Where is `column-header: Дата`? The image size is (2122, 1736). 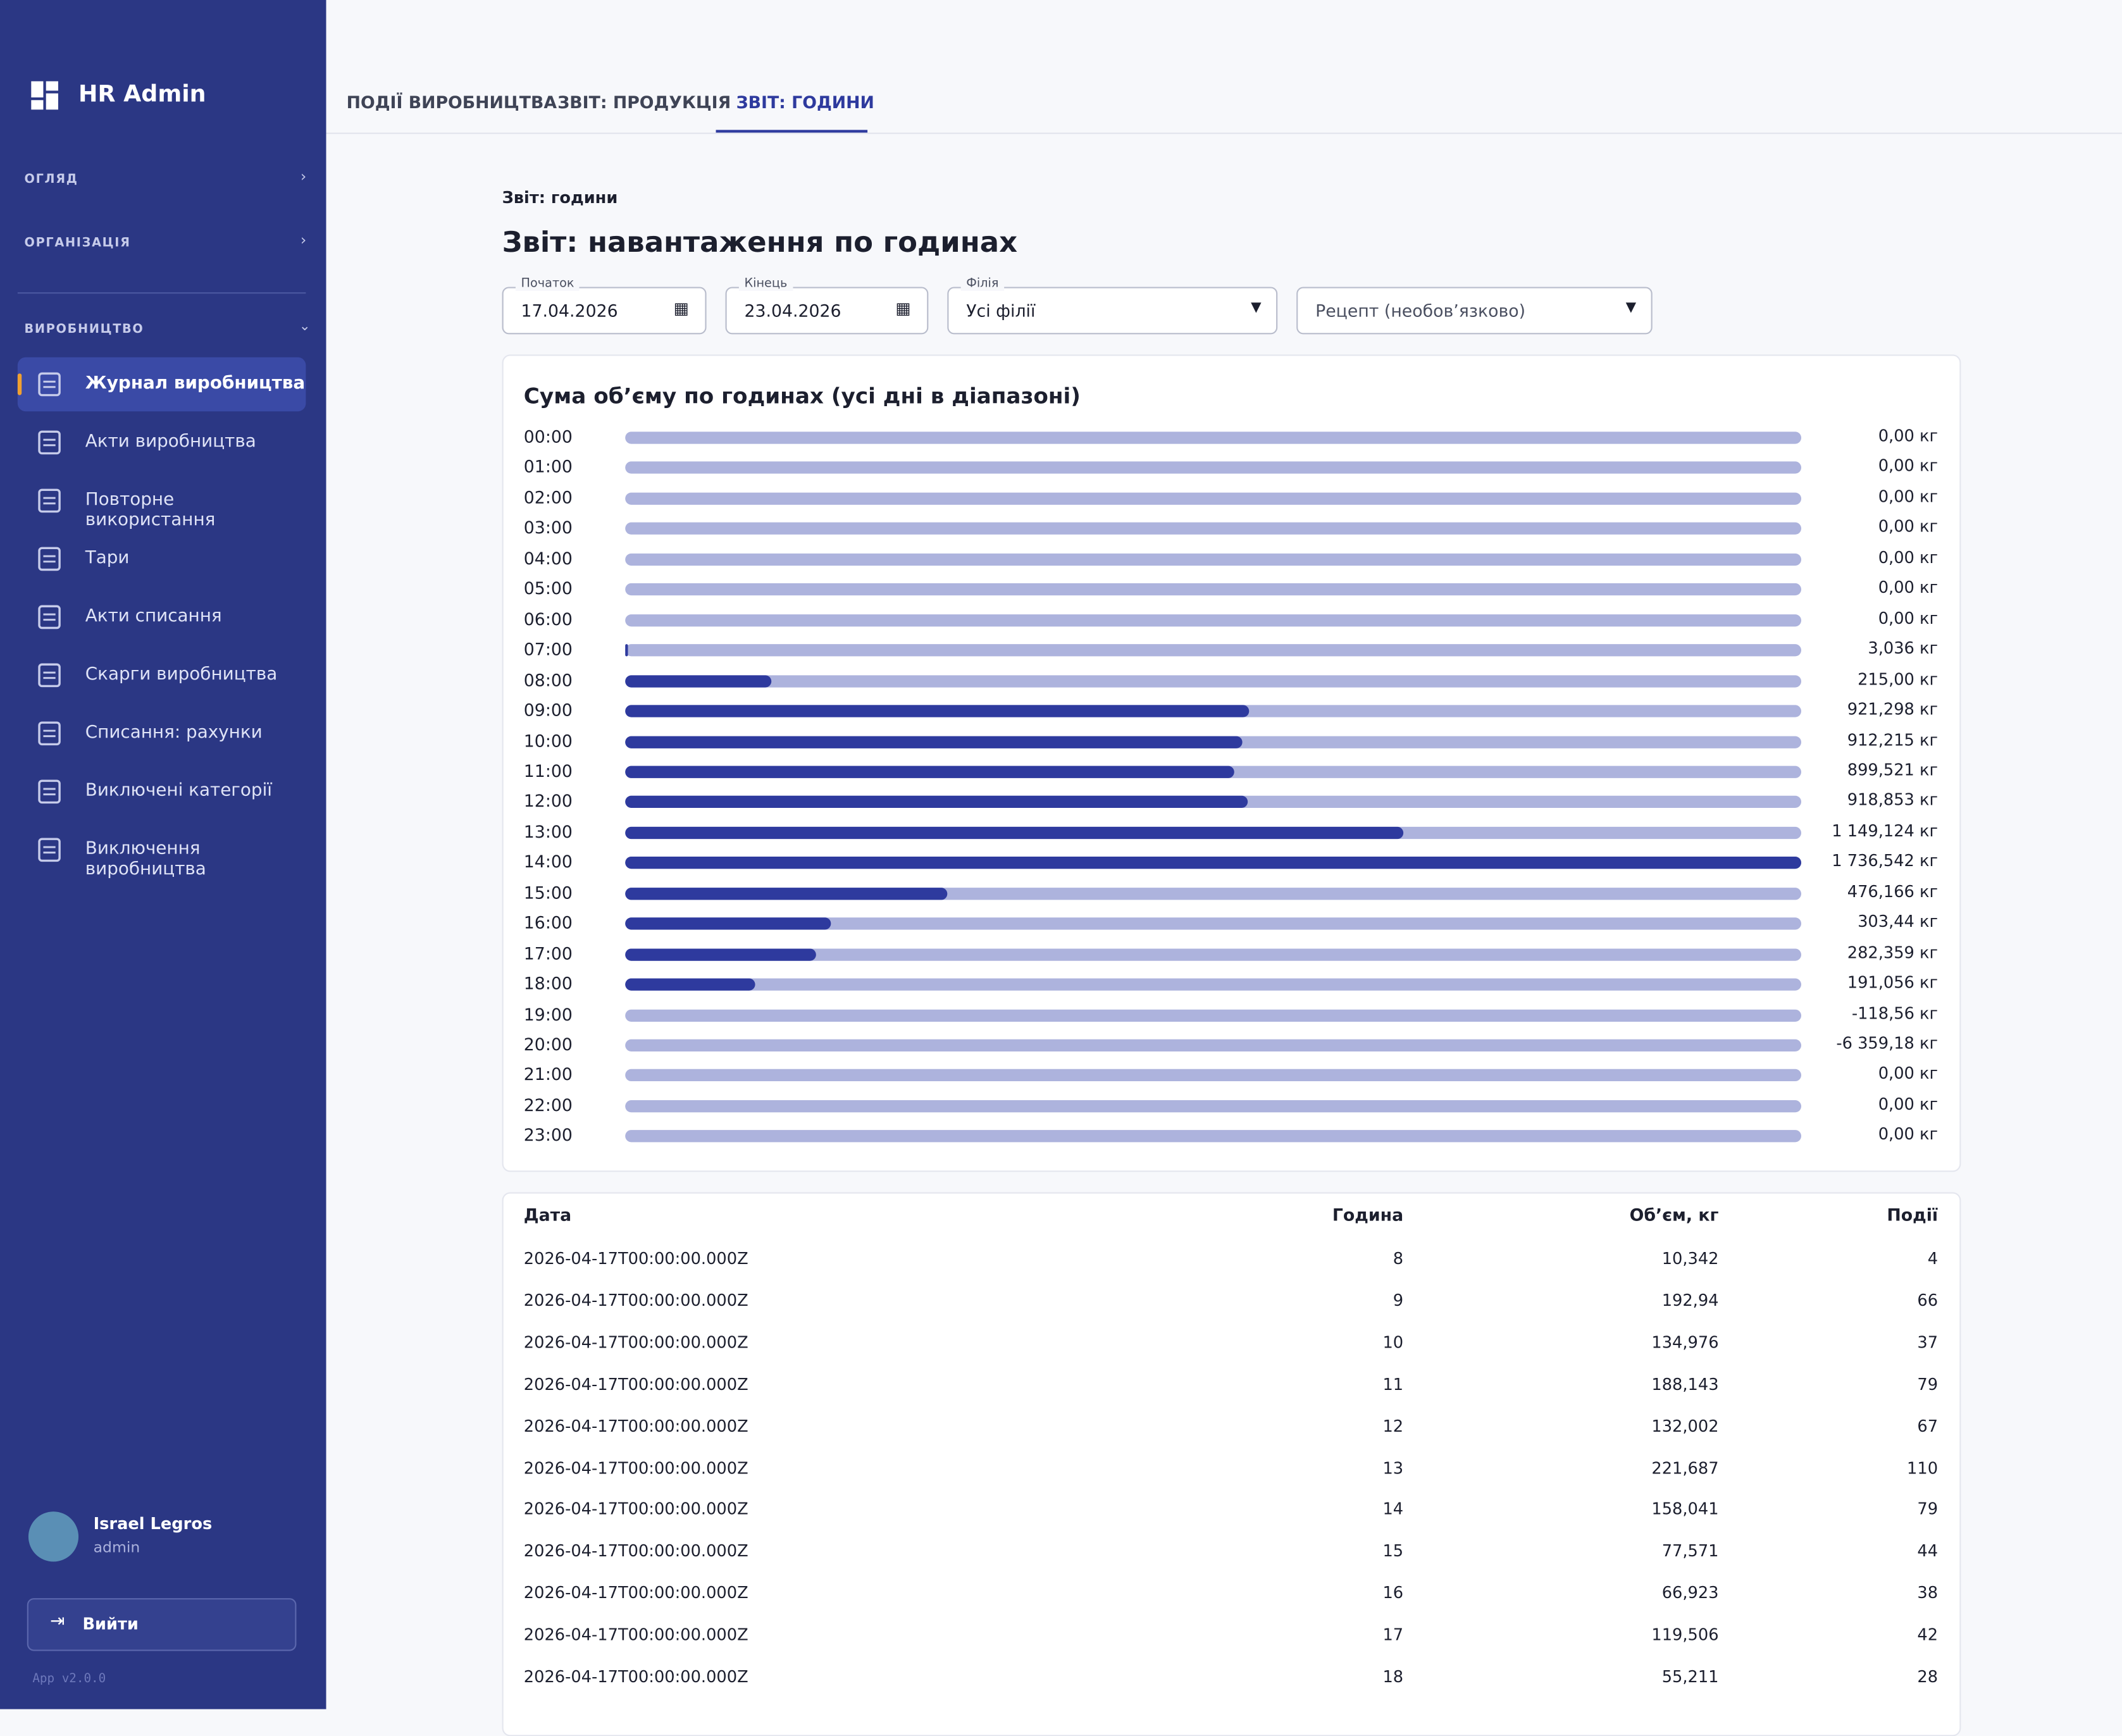 column-header: Дата is located at coordinates (547, 1214).